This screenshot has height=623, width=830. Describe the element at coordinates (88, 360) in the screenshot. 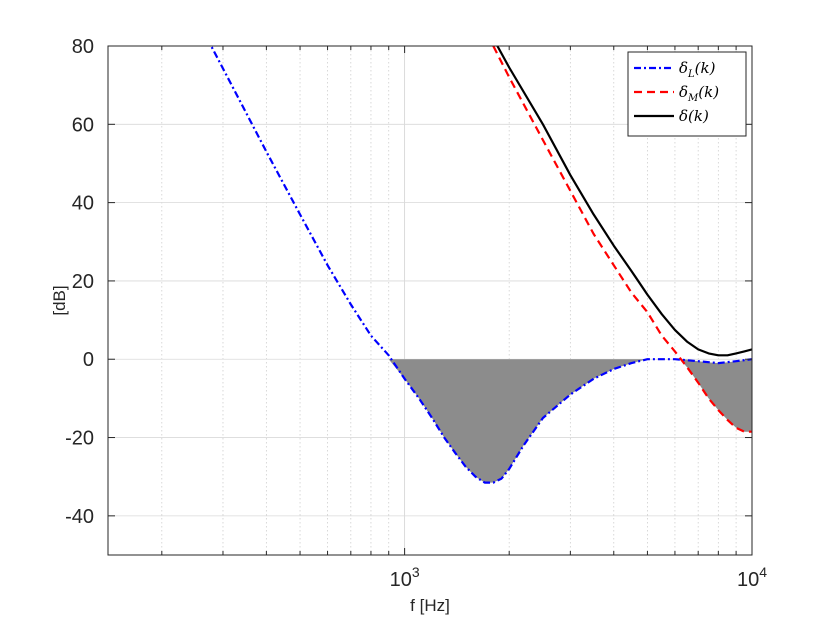

I see `y-tick-label: 0` at that location.